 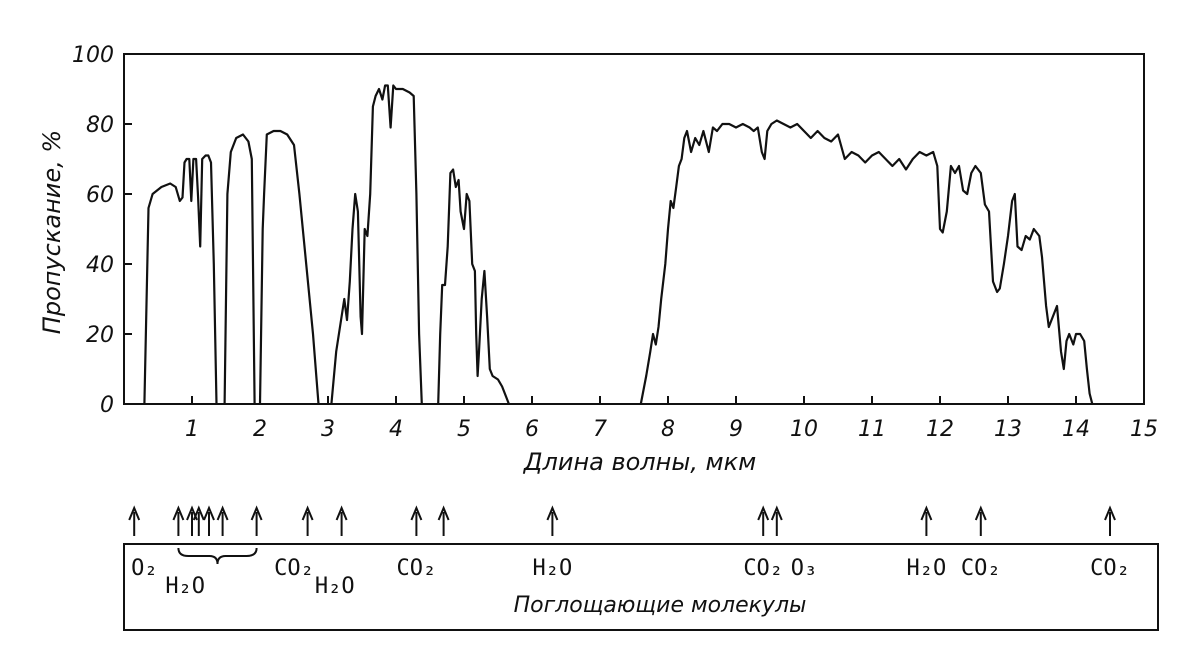 I want to click on x-axis: 1 2 3 4 5 6 7 8 9 10 11 12 13 14 15, so click(x=671, y=419).